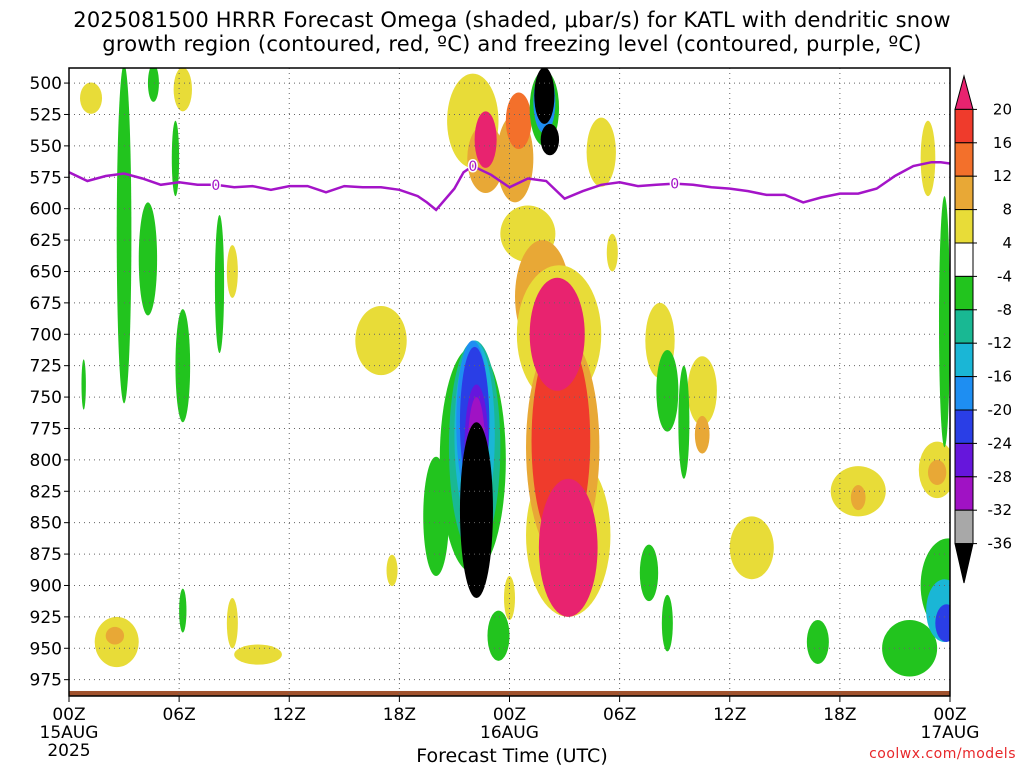 The height and width of the screenshot is (768, 1024). What do you see at coordinates (964, 563) in the screenshot?
I see `colorbar-cap-bottom` at bounding box center [964, 563].